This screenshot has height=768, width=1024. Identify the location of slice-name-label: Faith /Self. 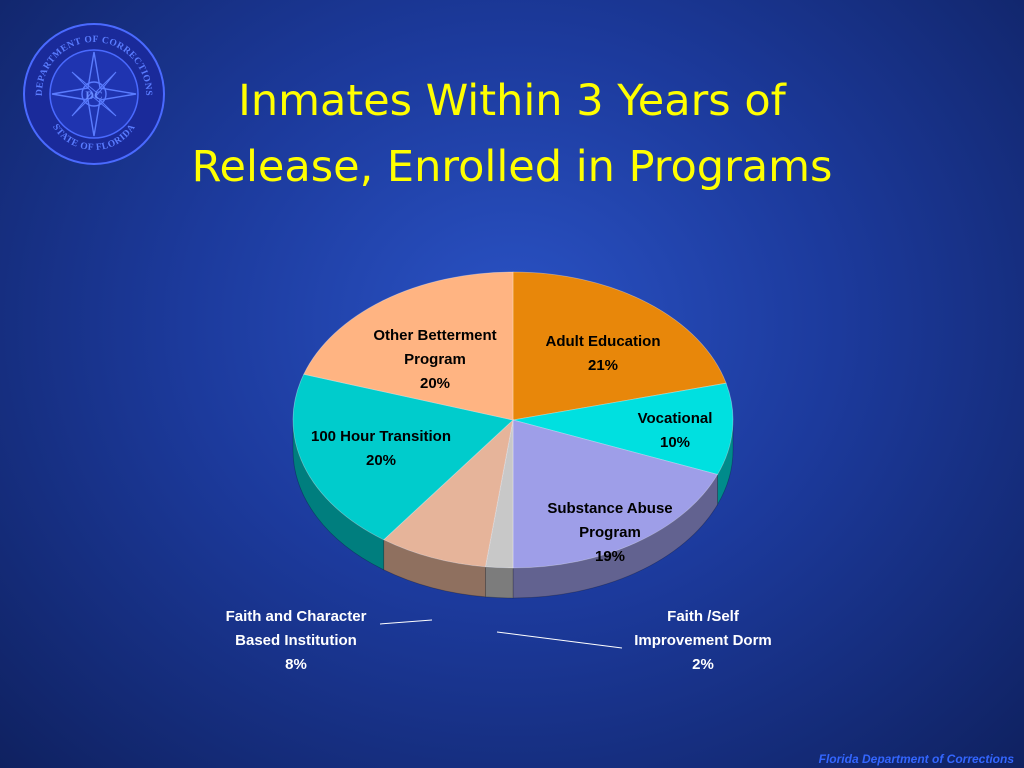
(703, 616).